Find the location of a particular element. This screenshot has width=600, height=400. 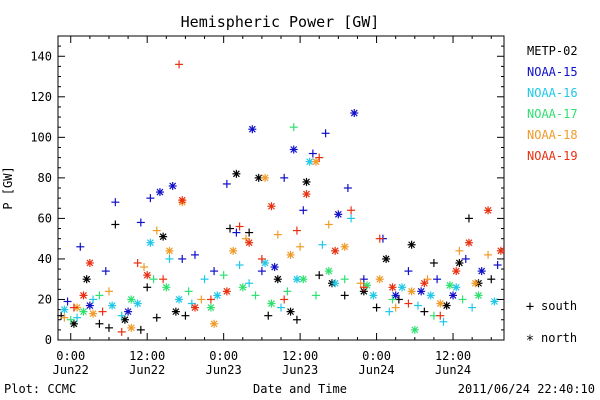

north-marker-symbol: * is located at coordinates (530, 341).